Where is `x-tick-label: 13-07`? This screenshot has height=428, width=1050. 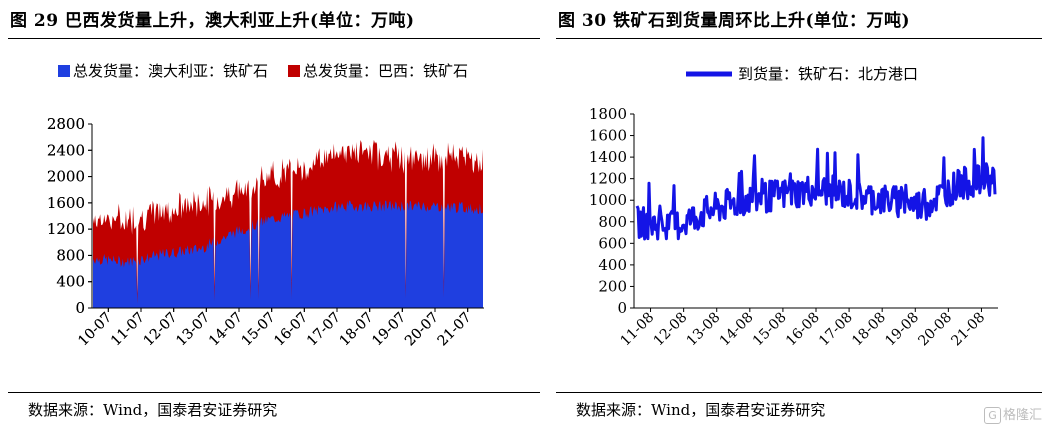 x-tick-label: 13-07 is located at coordinates (193, 330).